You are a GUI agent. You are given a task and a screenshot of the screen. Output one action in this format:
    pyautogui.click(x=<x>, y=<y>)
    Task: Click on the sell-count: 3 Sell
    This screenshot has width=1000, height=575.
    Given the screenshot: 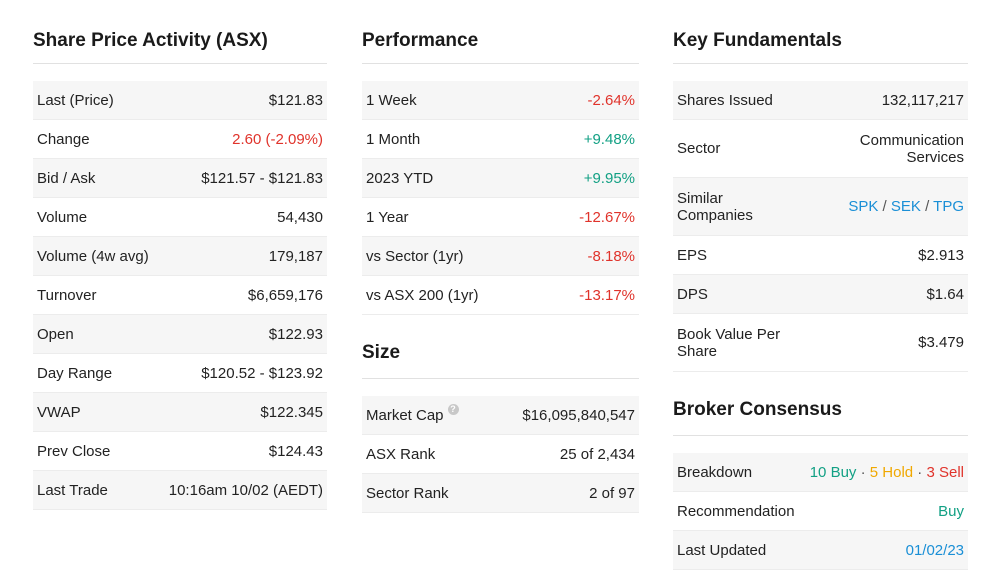 What is the action you would take?
    pyautogui.click(x=945, y=472)
    